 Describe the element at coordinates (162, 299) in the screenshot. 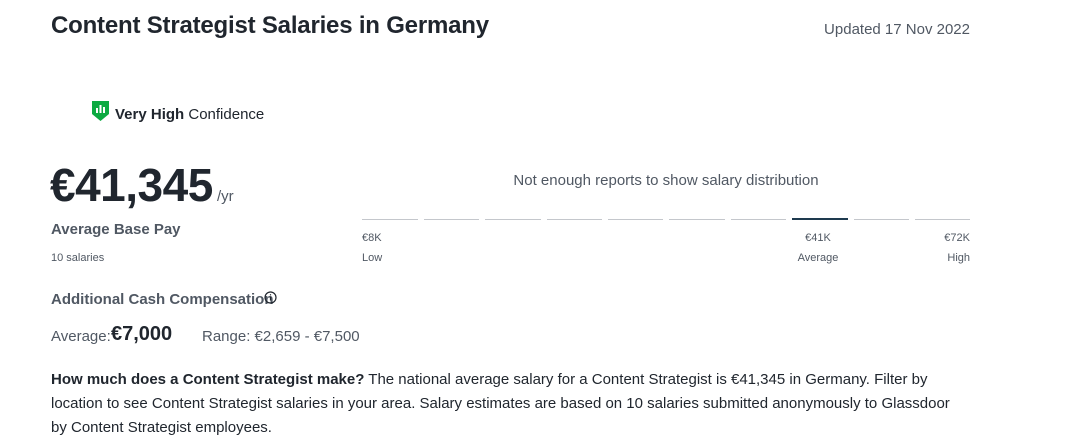

I see `additional-title: Additional Cash Compensation` at that location.